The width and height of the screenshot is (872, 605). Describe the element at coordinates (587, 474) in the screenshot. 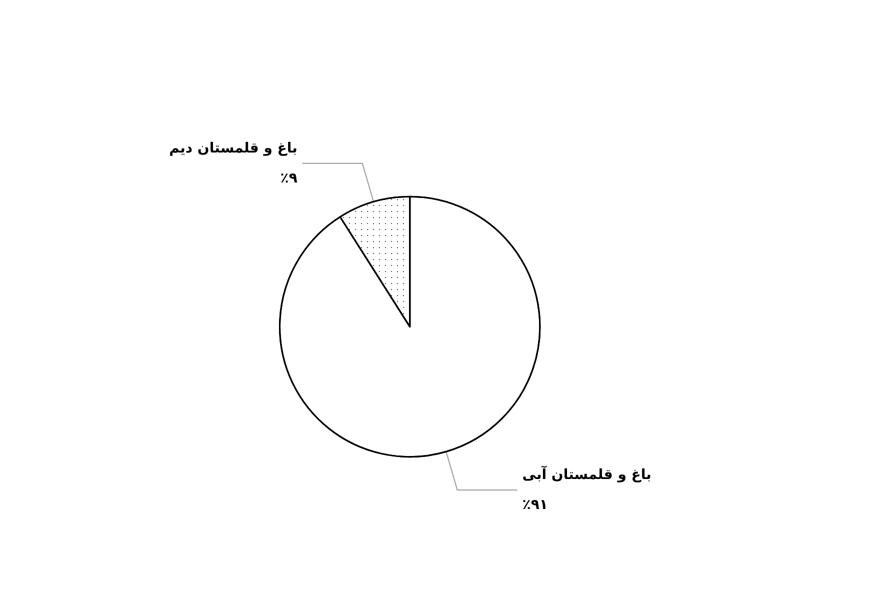

I see `slice-label: باغ و قلمستان آبی` at that location.